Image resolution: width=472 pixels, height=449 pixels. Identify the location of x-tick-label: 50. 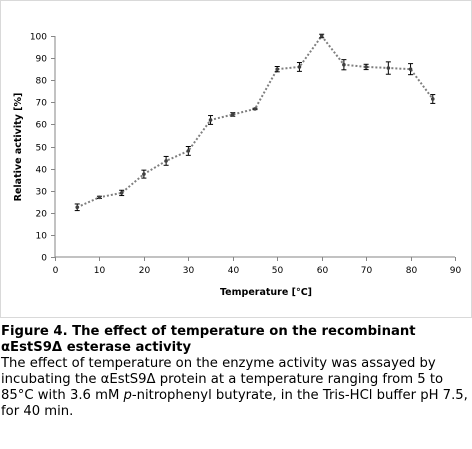
(278, 271).